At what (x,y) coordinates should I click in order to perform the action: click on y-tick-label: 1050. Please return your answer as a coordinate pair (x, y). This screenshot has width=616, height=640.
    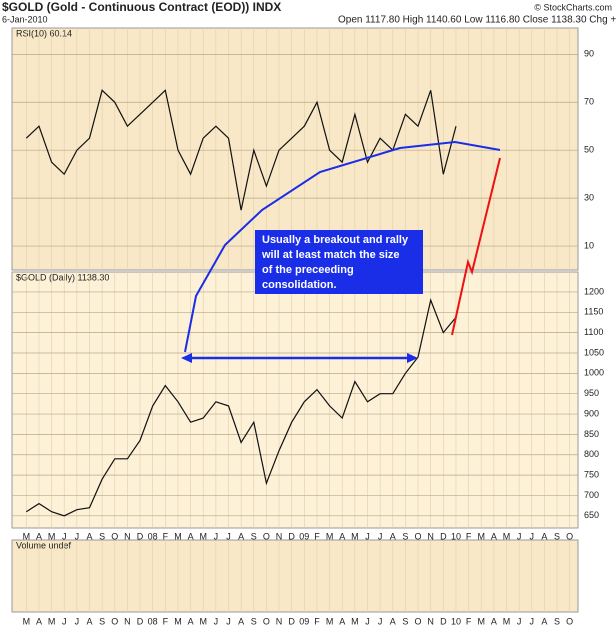
    Looking at the image, I should click on (594, 352).